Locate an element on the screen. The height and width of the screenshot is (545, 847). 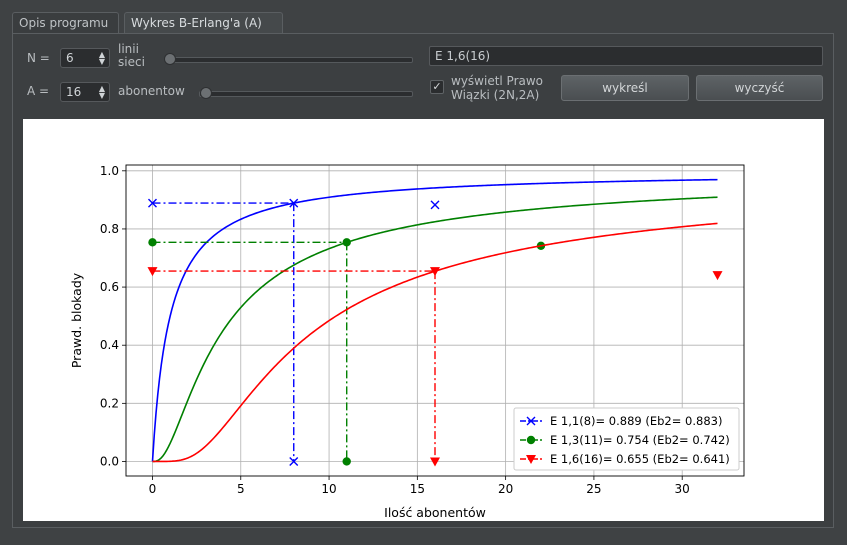
y-tick-label: 1.0 is located at coordinates (109, 171).